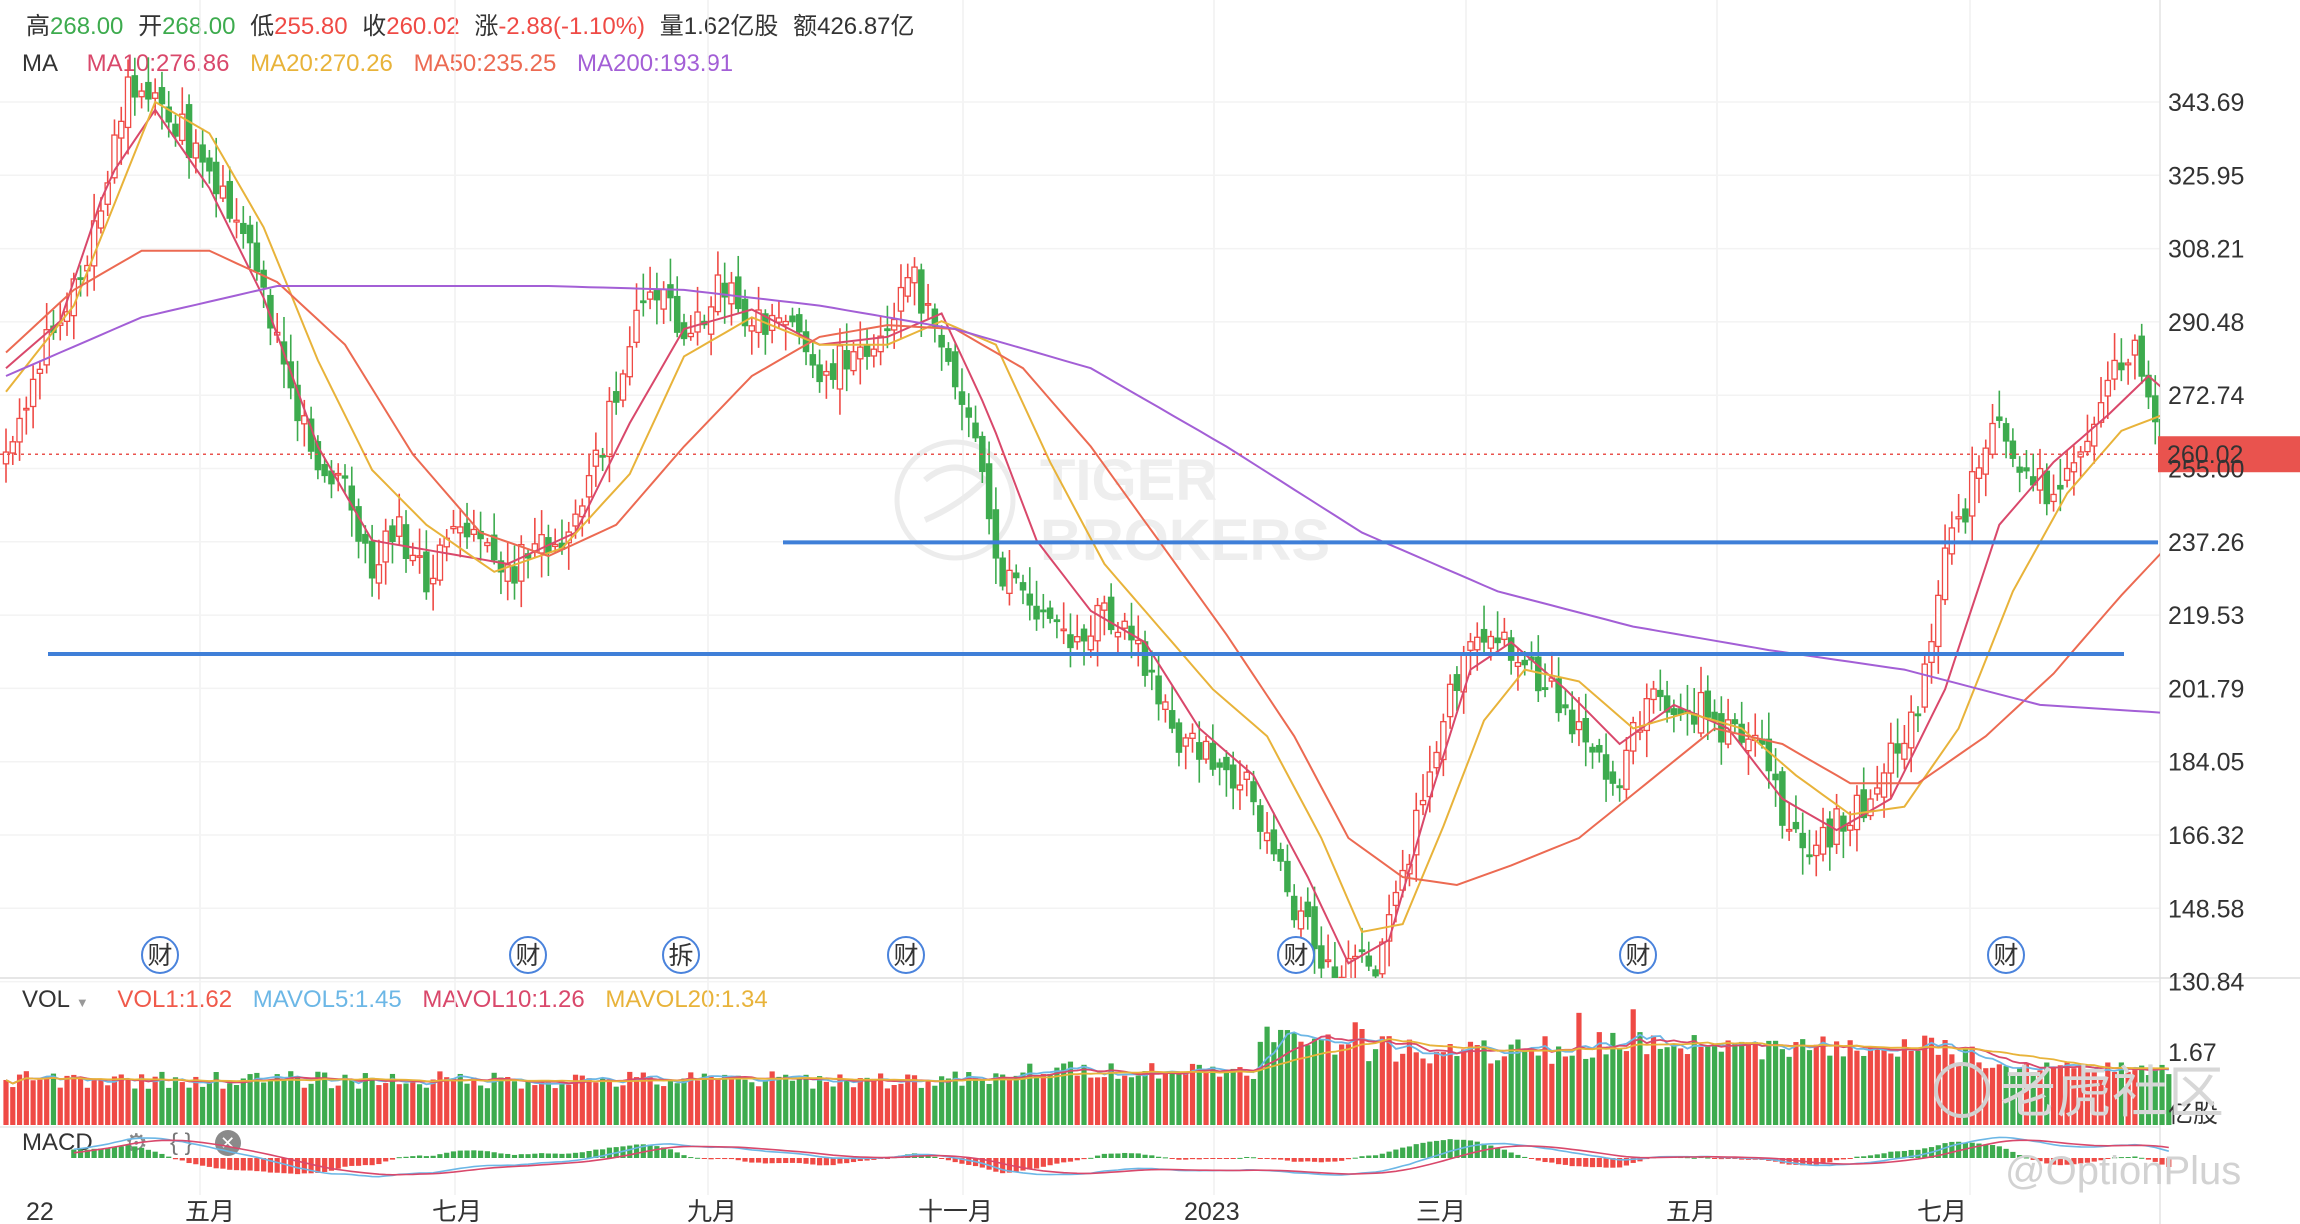  Describe the element at coordinates (181, 1142) in the screenshot. I see `code-braces-icon: { }` at that location.